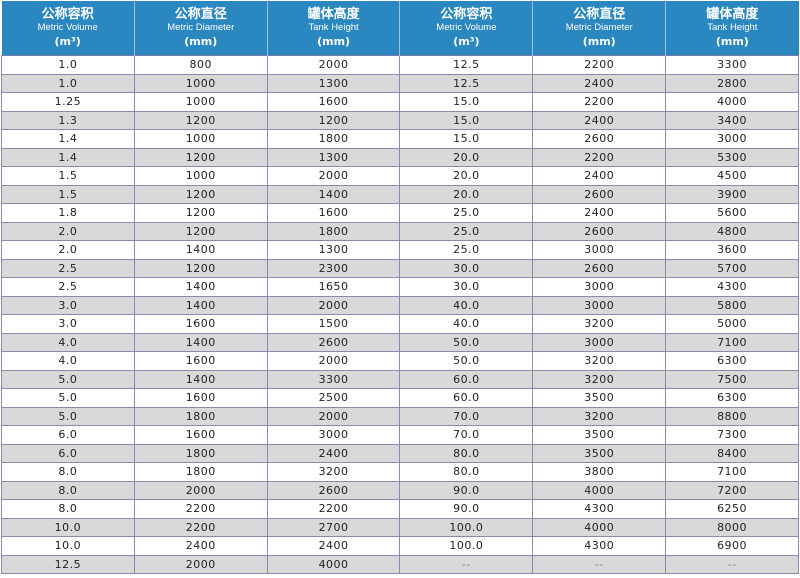 This screenshot has width=800, height=578. What do you see at coordinates (333, 527) in the screenshot?
I see `cell-height: 2700` at bounding box center [333, 527].